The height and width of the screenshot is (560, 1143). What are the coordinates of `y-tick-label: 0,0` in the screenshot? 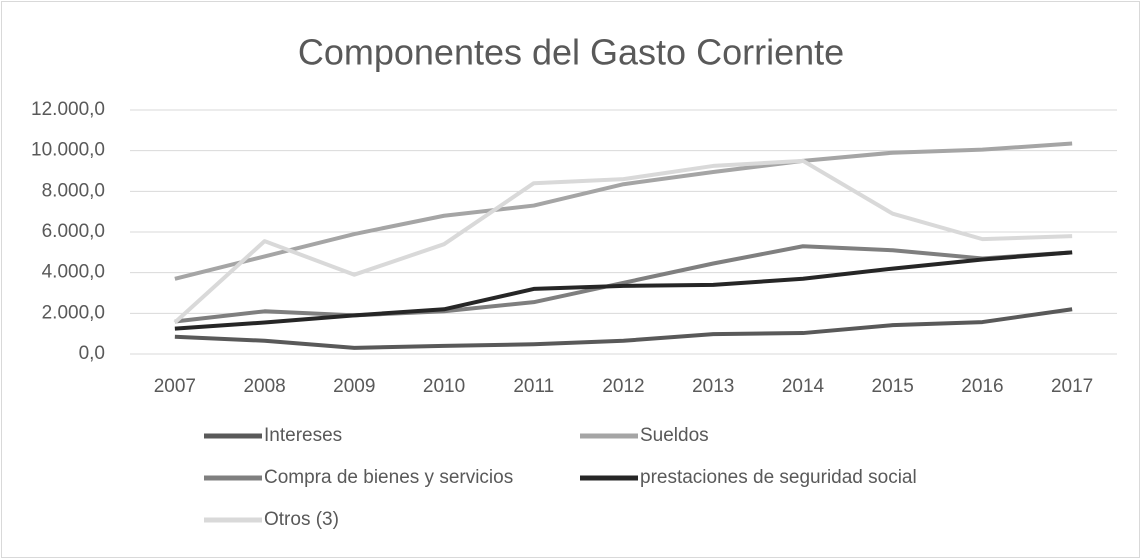 It's located at (92, 353).